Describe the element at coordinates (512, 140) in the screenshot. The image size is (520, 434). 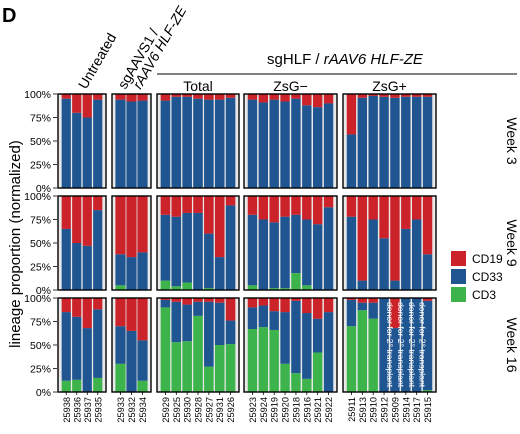
I see `row-label-week: Week 3` at that location.